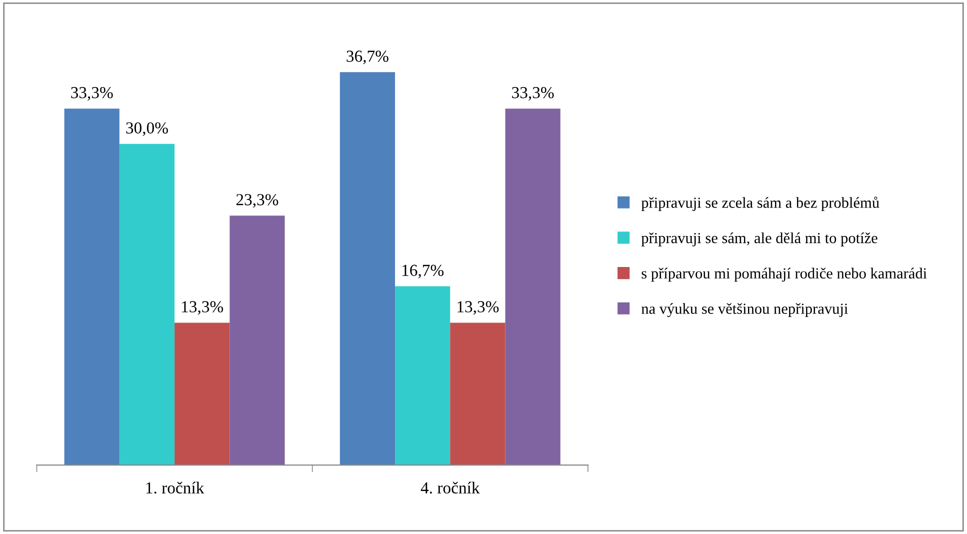 This screenshot has height=534, width=967. Describe the element at coordinates (744, 310) in the screenshot. I see `legend-label: na výuku se většinou nepřipravuji` at that location.